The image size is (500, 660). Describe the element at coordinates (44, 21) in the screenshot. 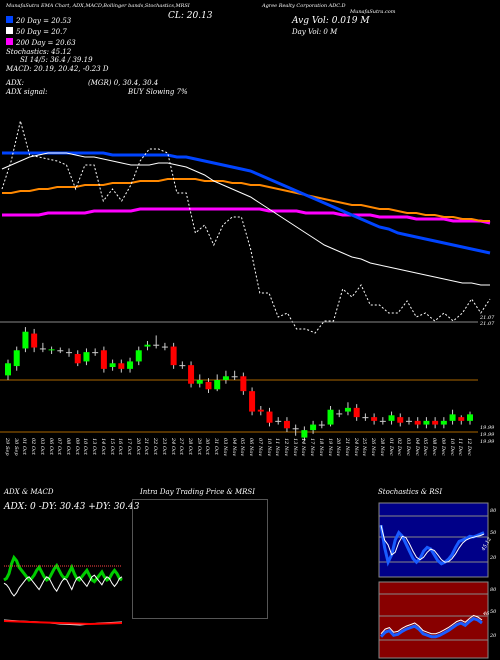

I see `legend-ema20-label: 20 Day = 20.53` at that location.